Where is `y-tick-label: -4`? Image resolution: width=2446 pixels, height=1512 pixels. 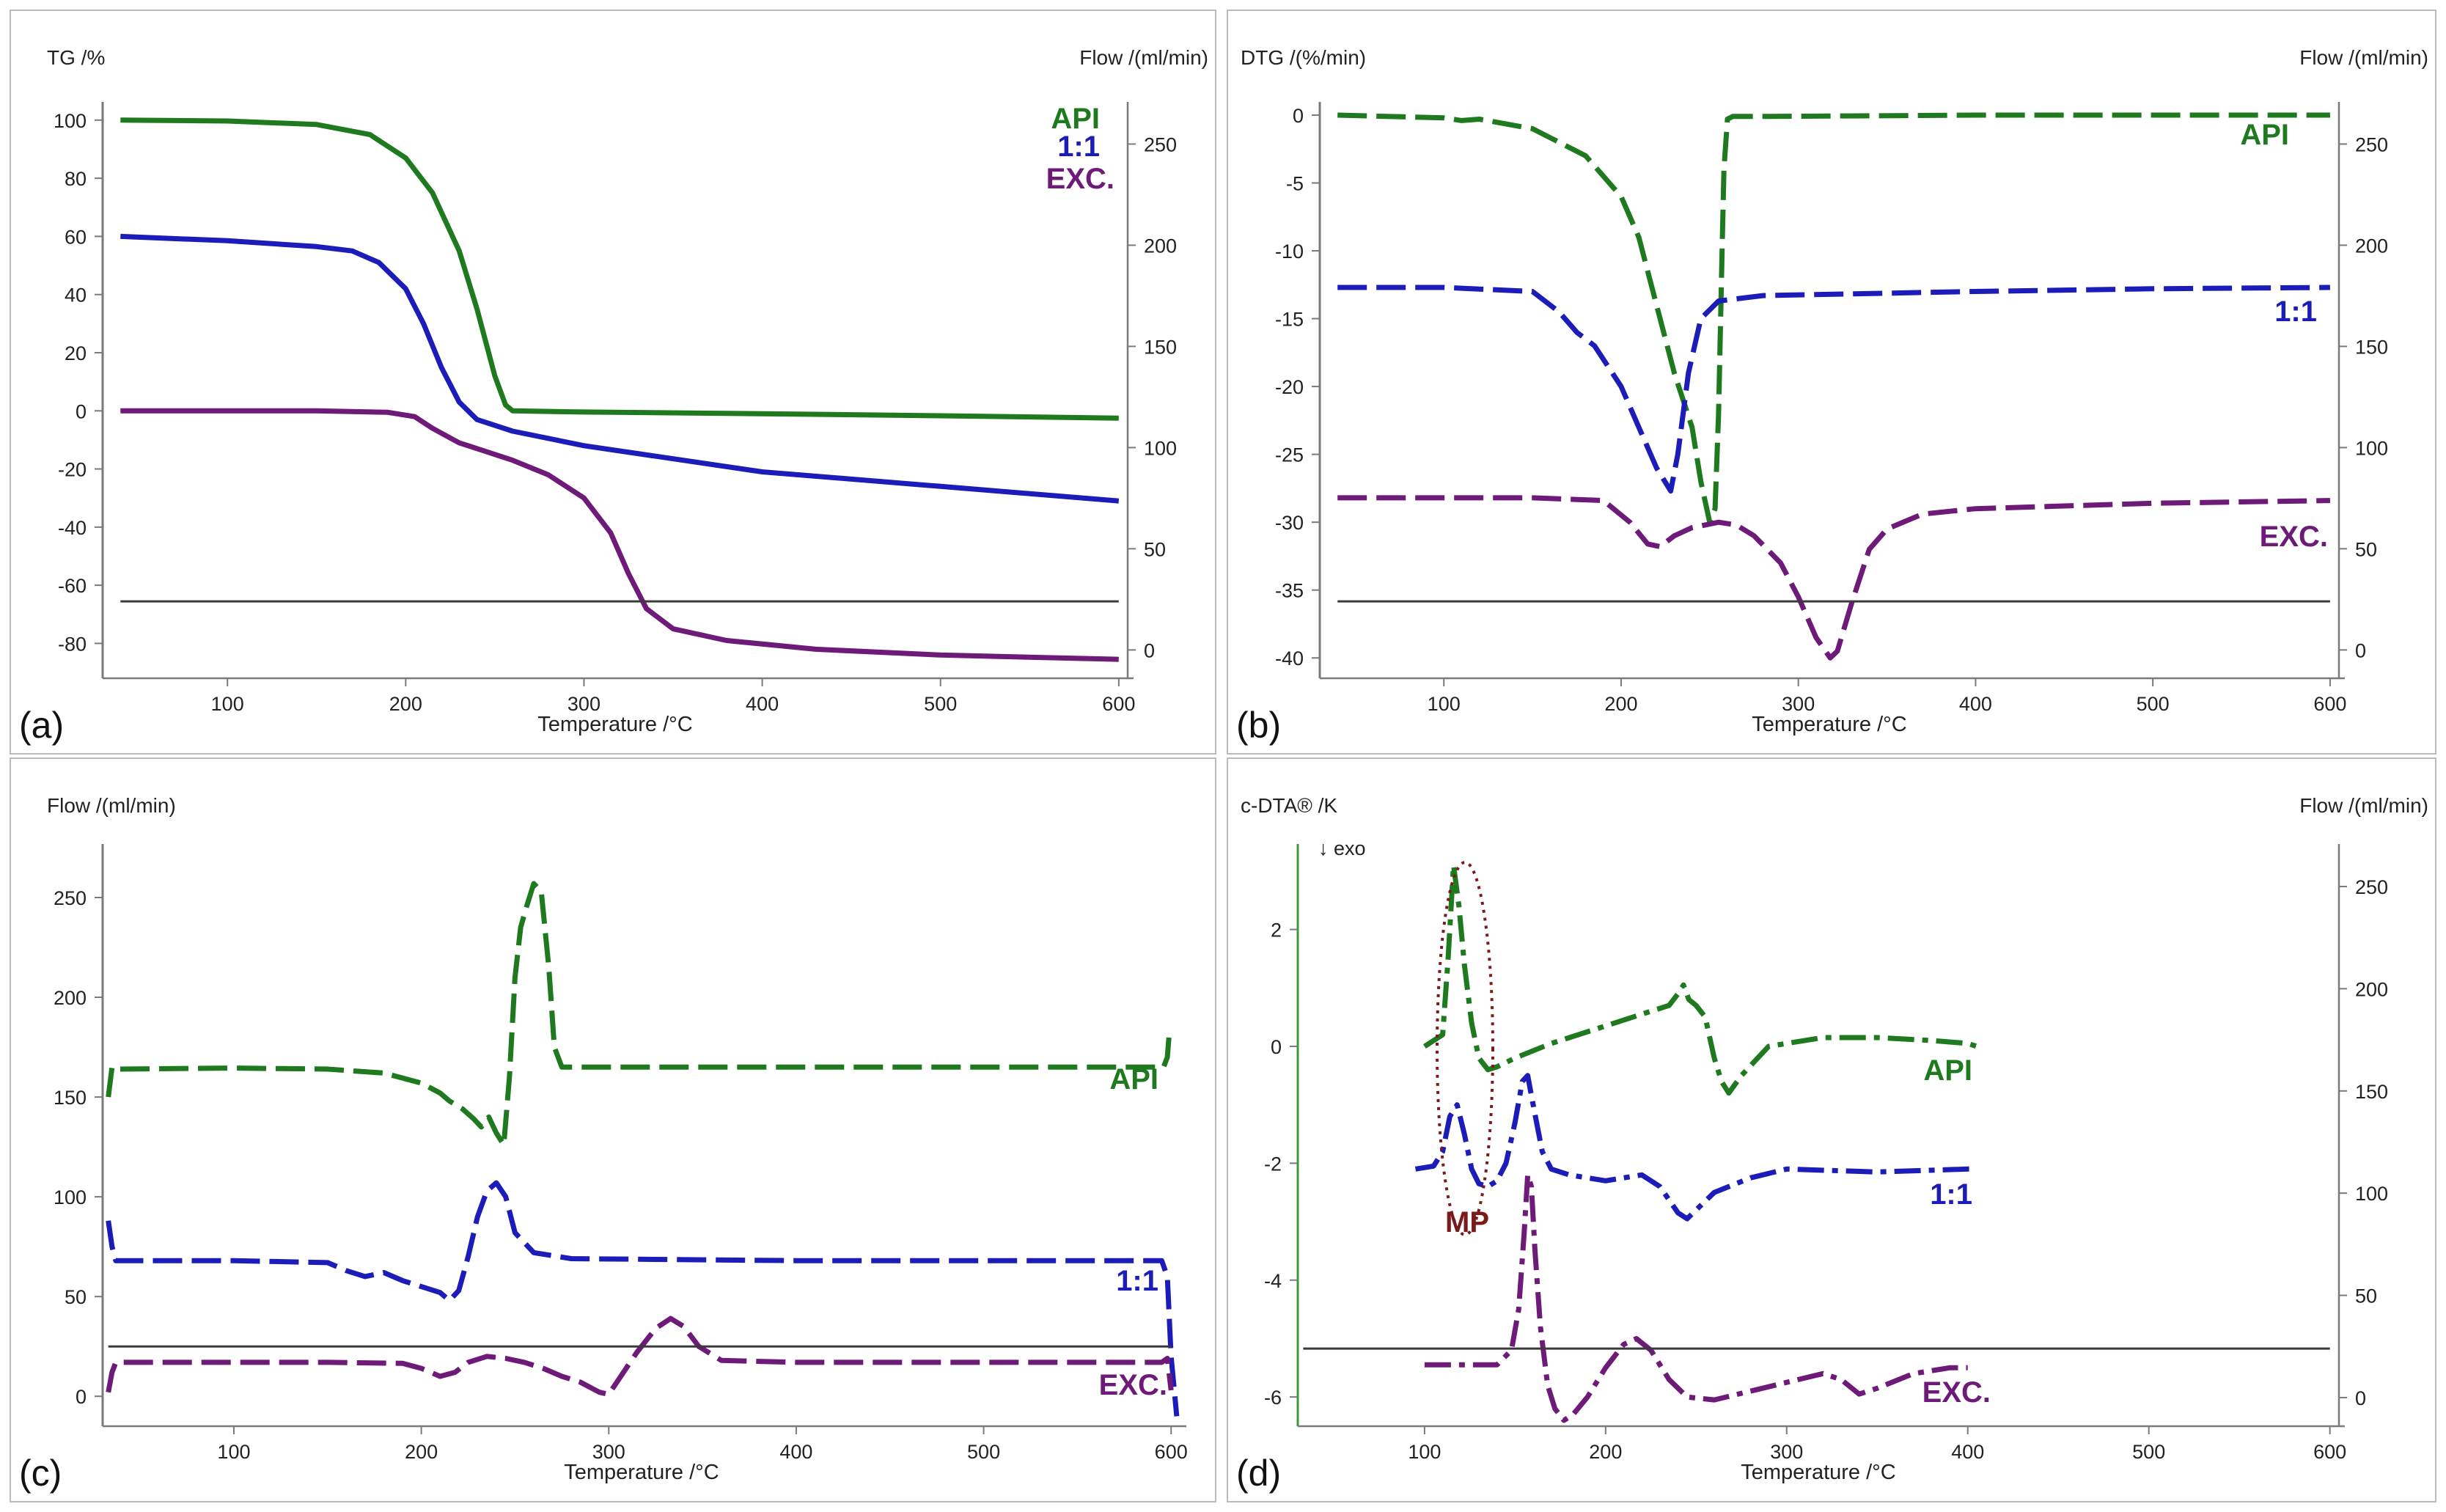
y-tick-label: -4 is located at coordinates (1273, 1281).